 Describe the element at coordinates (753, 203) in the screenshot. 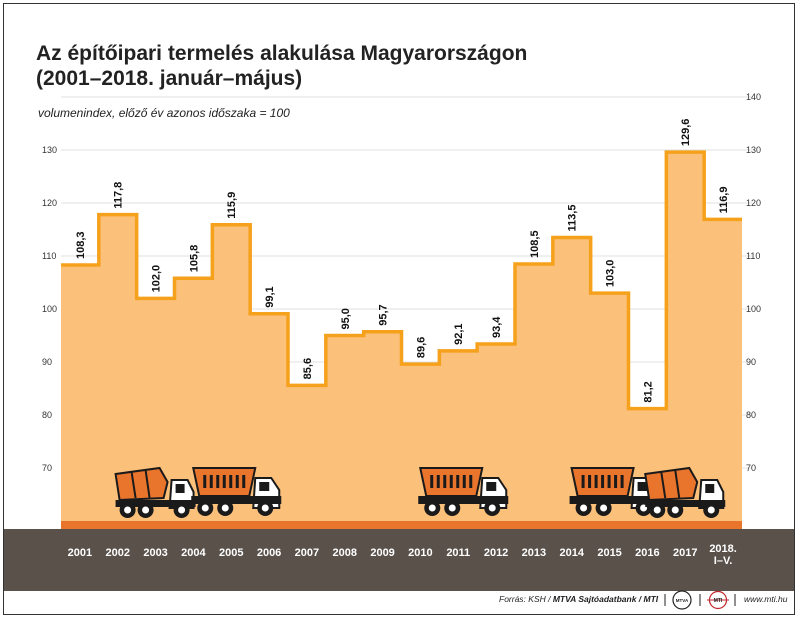

I see `y-tick-right: 120` at that location.